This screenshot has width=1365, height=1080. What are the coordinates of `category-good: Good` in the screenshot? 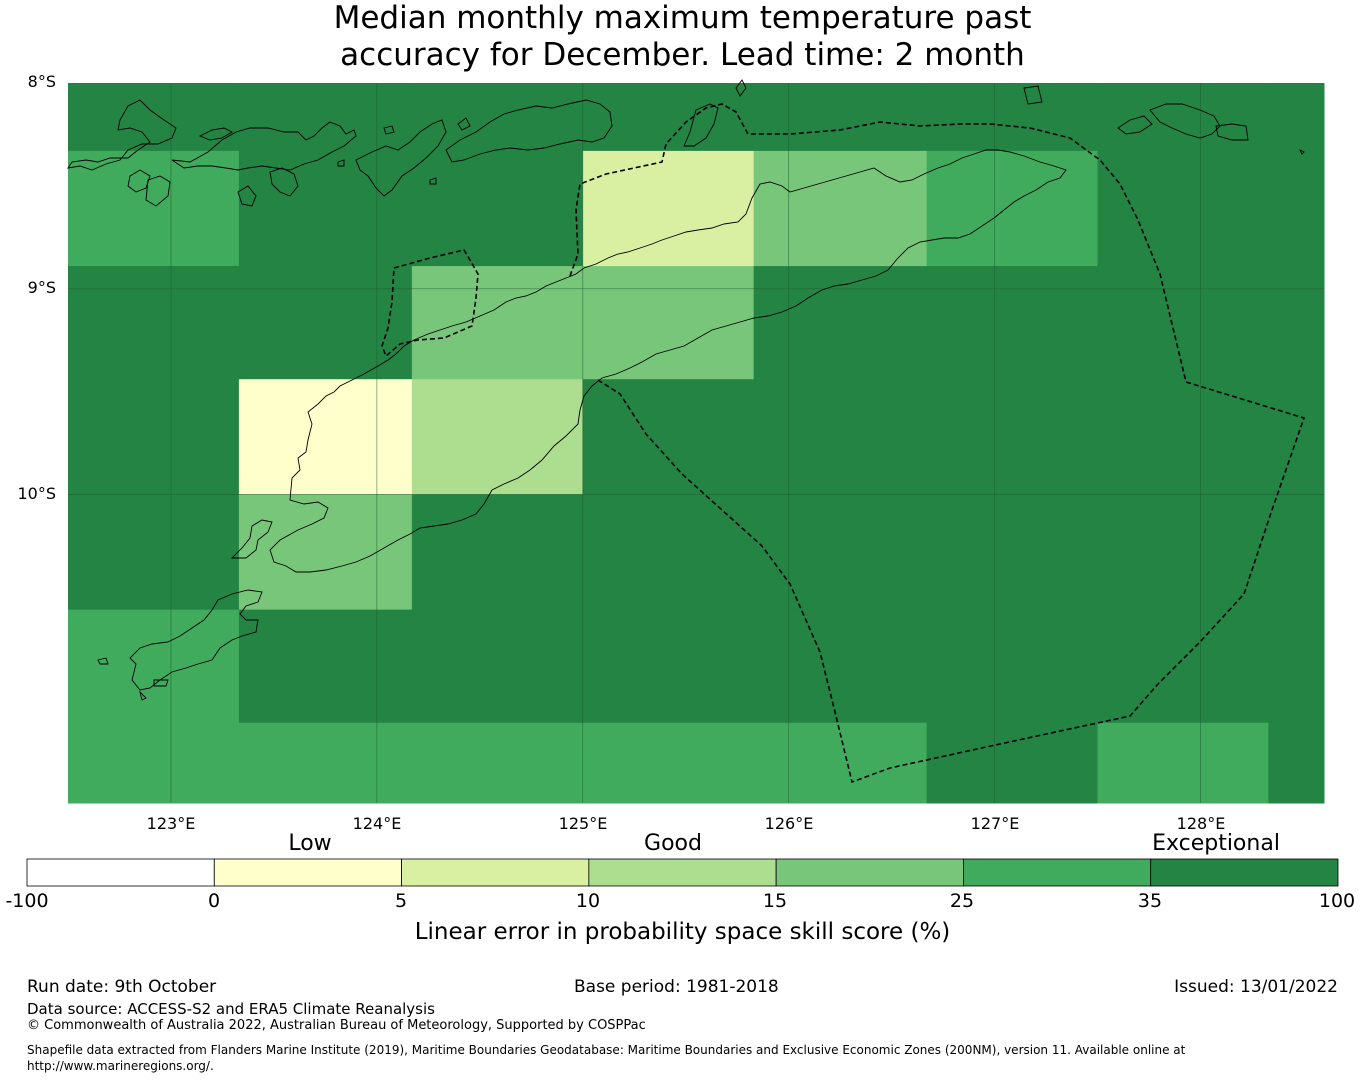 It's located at (673, 843).